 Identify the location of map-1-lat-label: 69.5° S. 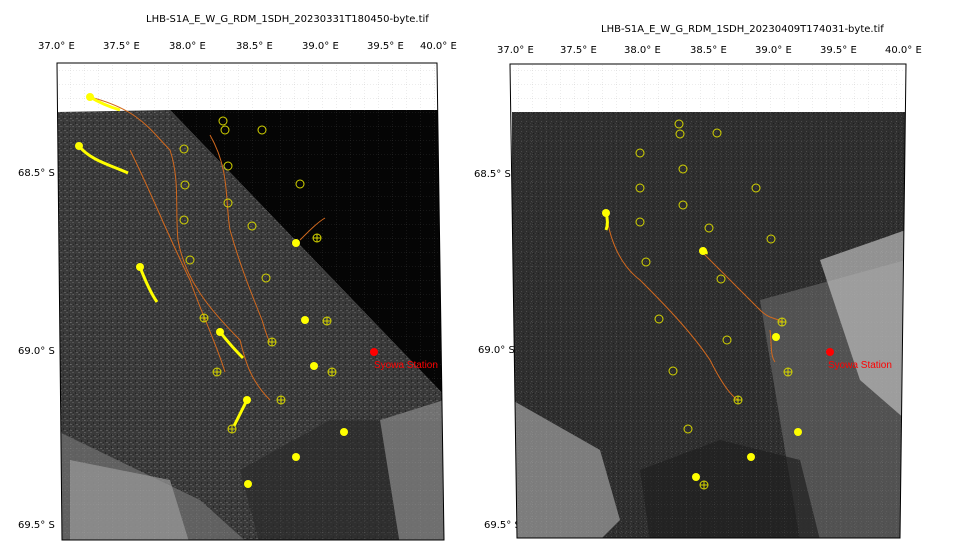
(36, 525).